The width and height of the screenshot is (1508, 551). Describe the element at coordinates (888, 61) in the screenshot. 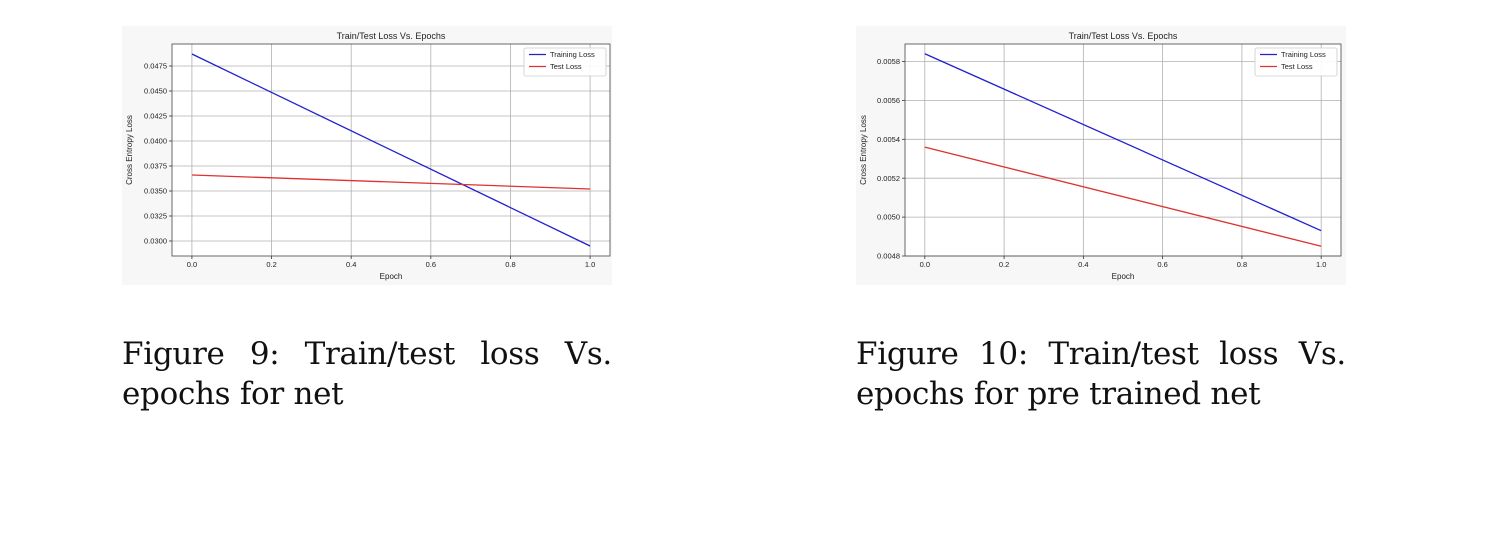

I see `y-tick-label: 0.0058` at that location.